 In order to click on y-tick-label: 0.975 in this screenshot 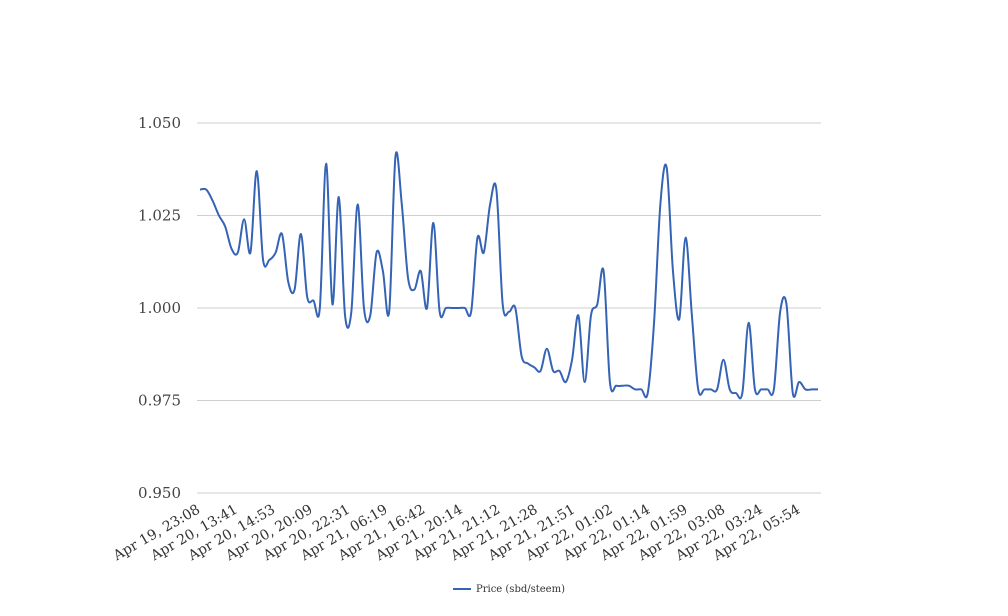, I will do `click(159, 401)`.